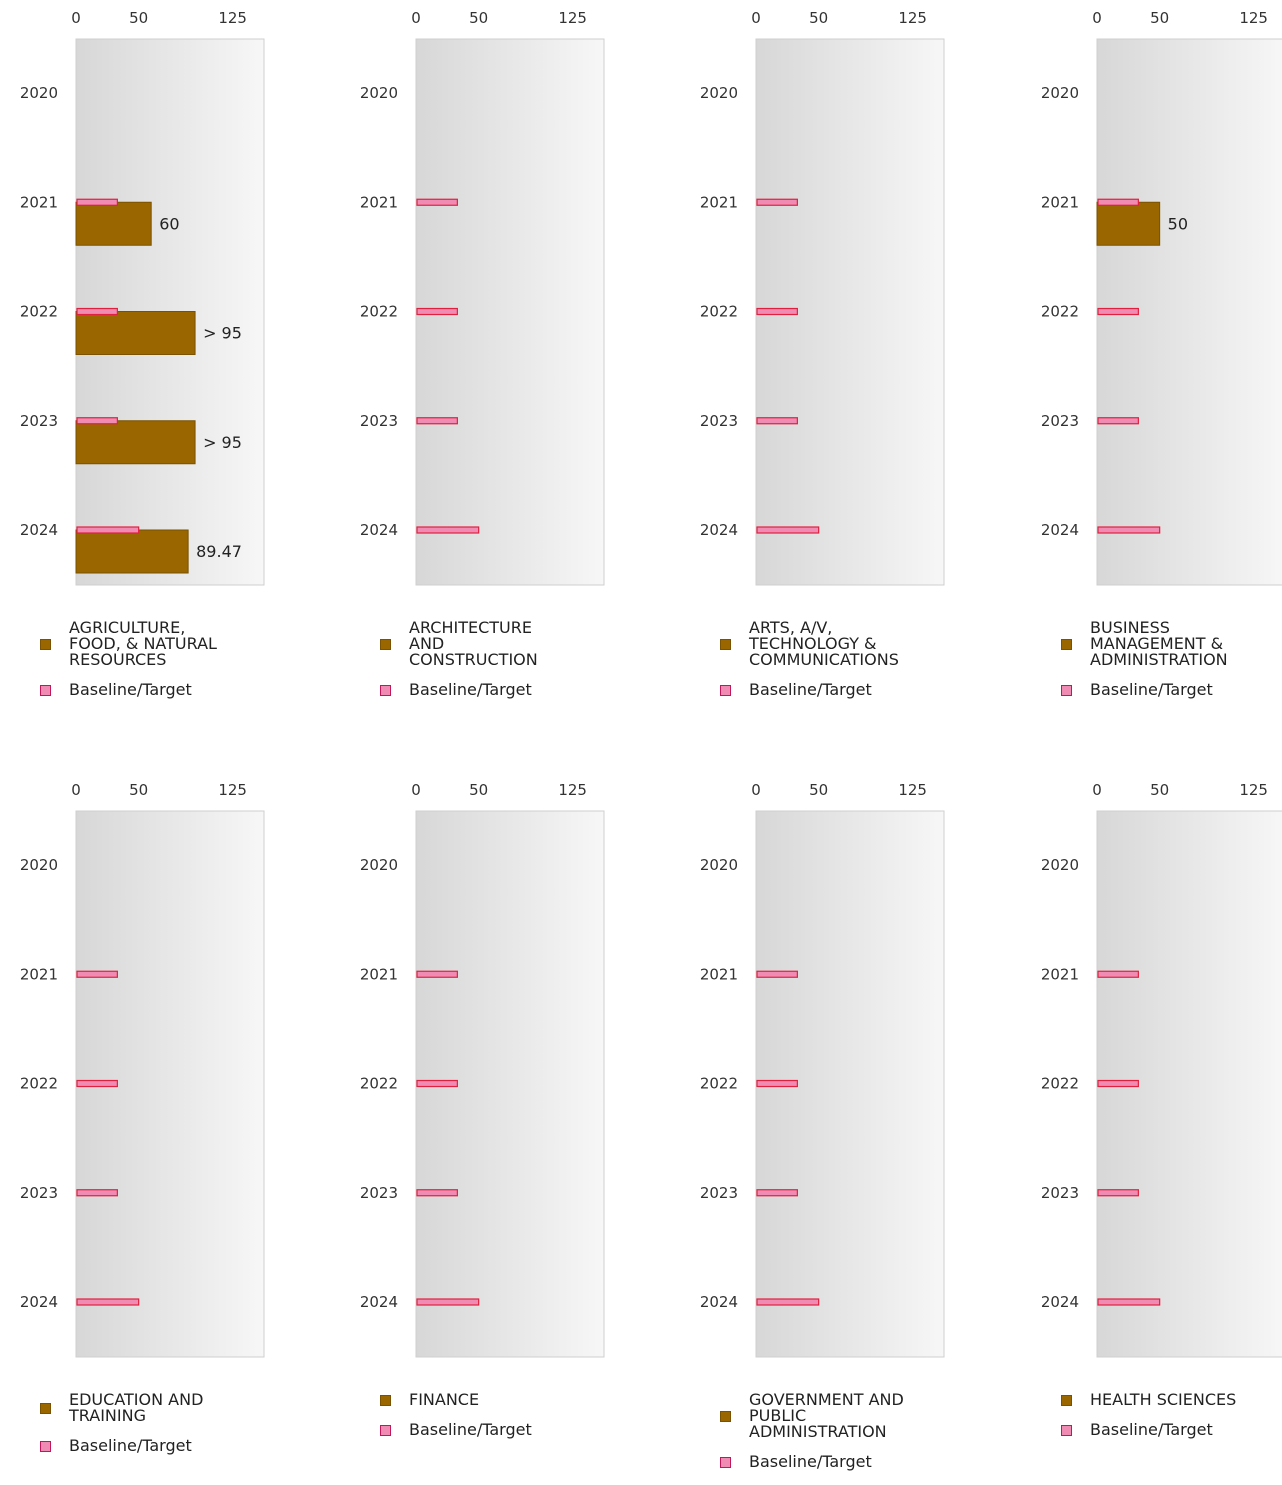 This screenshot has width=1282, height=1485. What do you see at coordinates (143, 644) in the screenshot?
I see `legend-label: AGRICULTURE, FOOD, & NATURAL RESOURCES` at bounding box center [143, 644].